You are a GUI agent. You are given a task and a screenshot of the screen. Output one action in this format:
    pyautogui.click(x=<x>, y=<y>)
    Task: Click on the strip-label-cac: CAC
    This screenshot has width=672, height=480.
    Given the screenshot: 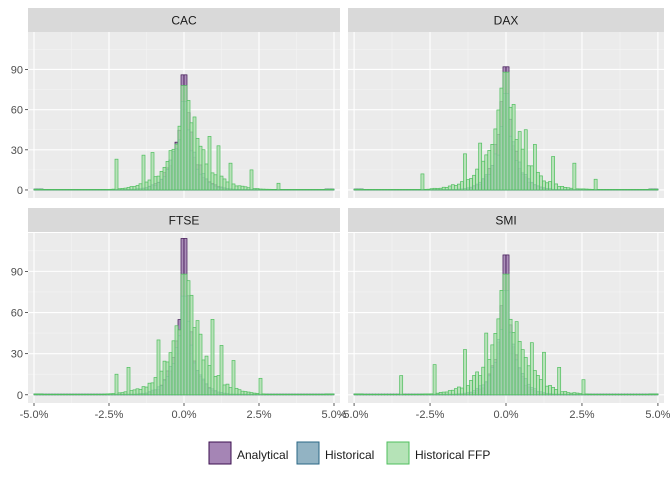 What is the action you would take?
    pyautogui.click(x=184, y=21)
    